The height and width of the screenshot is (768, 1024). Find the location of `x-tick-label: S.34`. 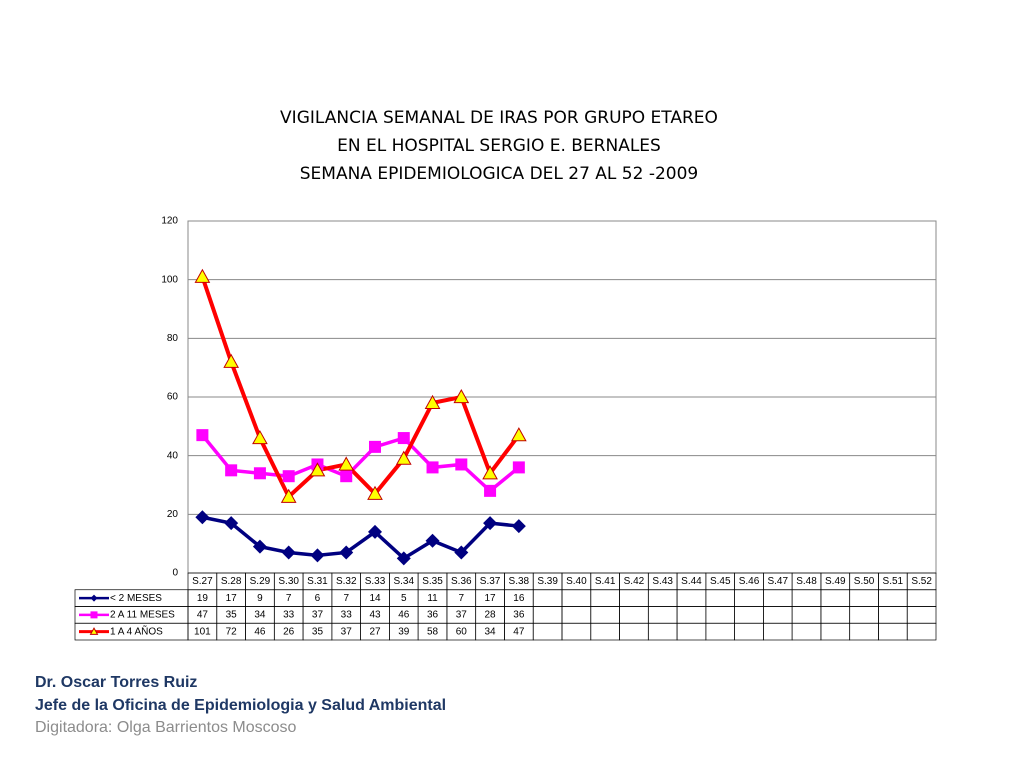

x-tick-label: S.34 is located at coordinates (403, 581).